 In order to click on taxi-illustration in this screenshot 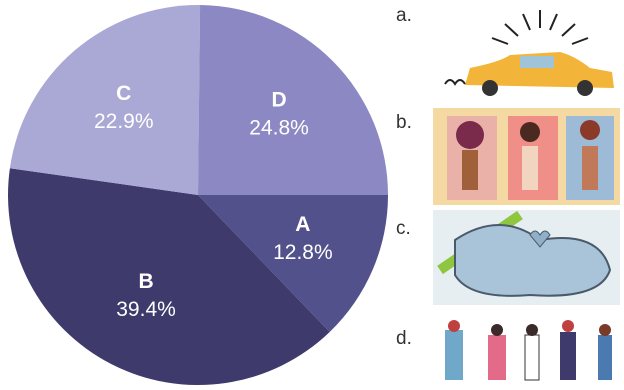, I will do `click(529, 53)`.